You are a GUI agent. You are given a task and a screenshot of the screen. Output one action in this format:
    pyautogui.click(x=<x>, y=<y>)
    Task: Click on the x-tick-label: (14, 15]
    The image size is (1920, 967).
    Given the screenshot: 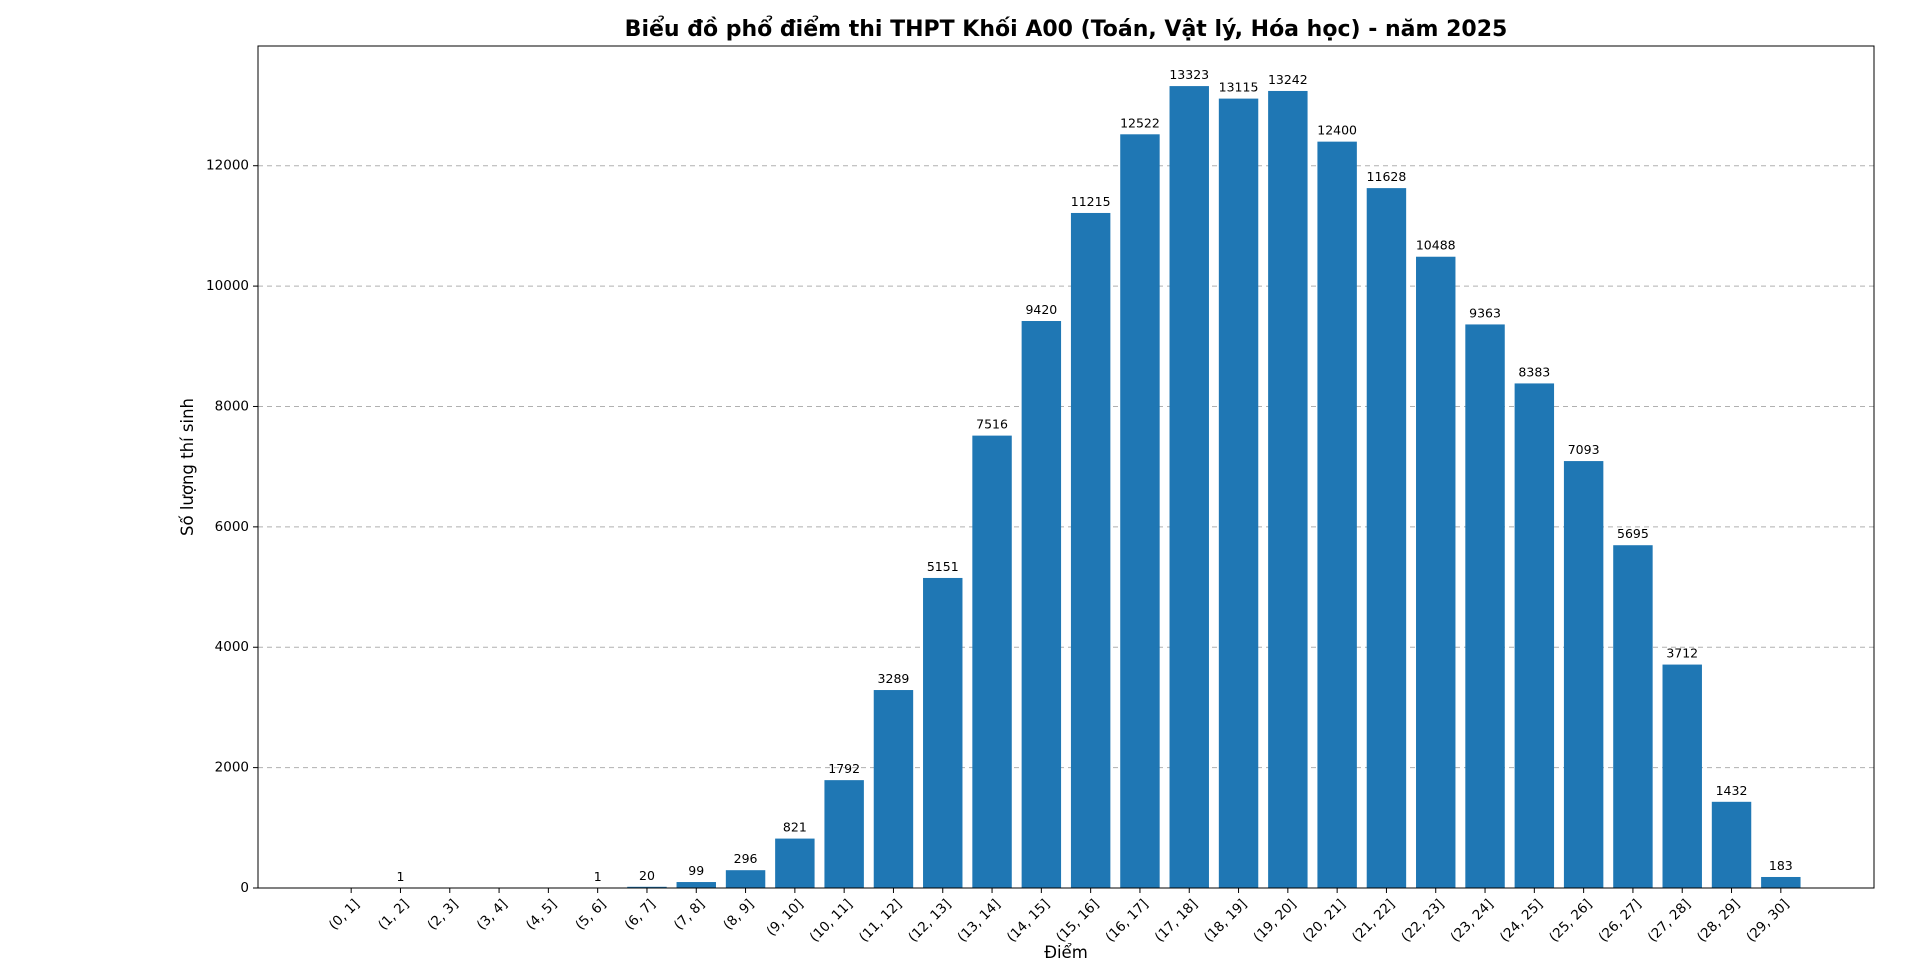 What is the action you would take?
    pyautogui.click(x=1028, y=920)
    